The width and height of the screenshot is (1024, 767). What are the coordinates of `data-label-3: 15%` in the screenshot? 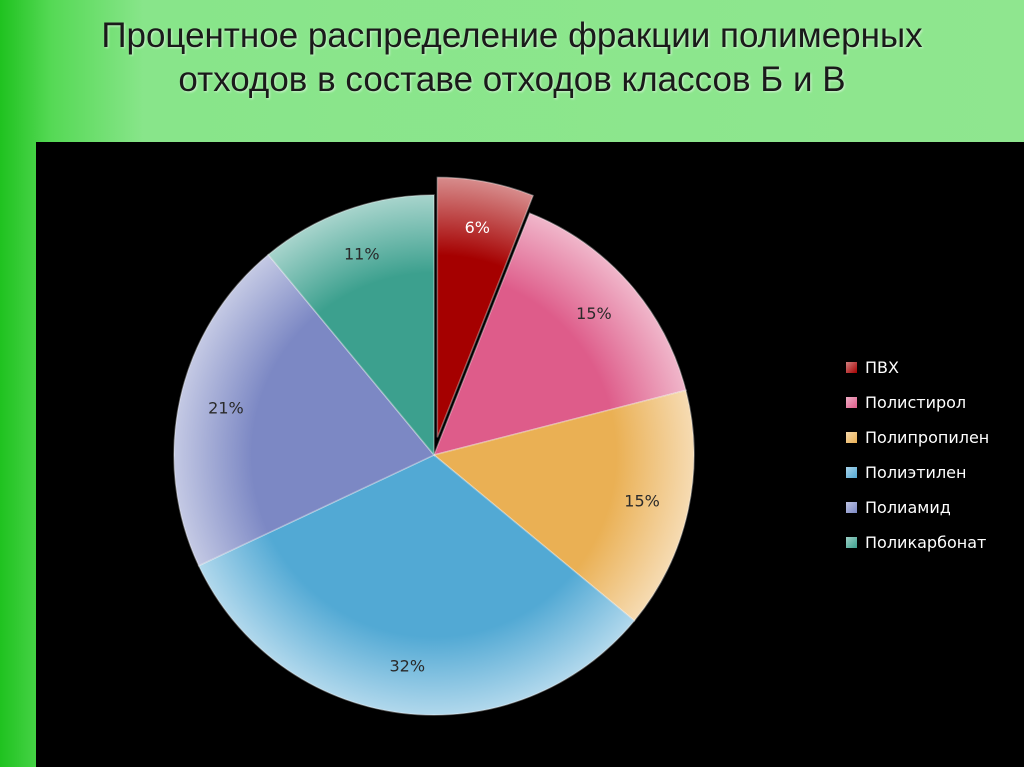 It's located at (642, 501).